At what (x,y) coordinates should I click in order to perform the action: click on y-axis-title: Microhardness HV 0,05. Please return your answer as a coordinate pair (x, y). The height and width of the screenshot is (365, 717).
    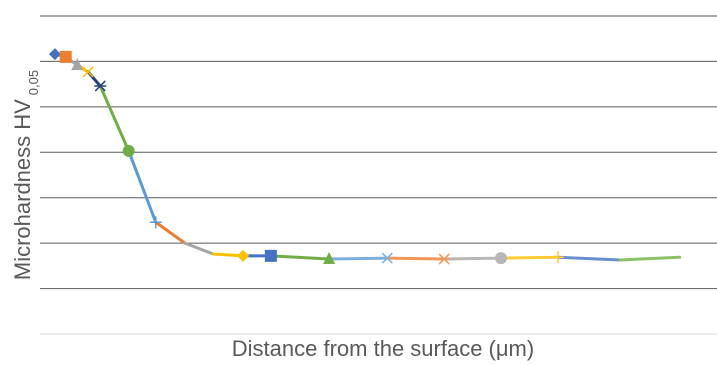
    Looking at the image, I should click on (25, 175).